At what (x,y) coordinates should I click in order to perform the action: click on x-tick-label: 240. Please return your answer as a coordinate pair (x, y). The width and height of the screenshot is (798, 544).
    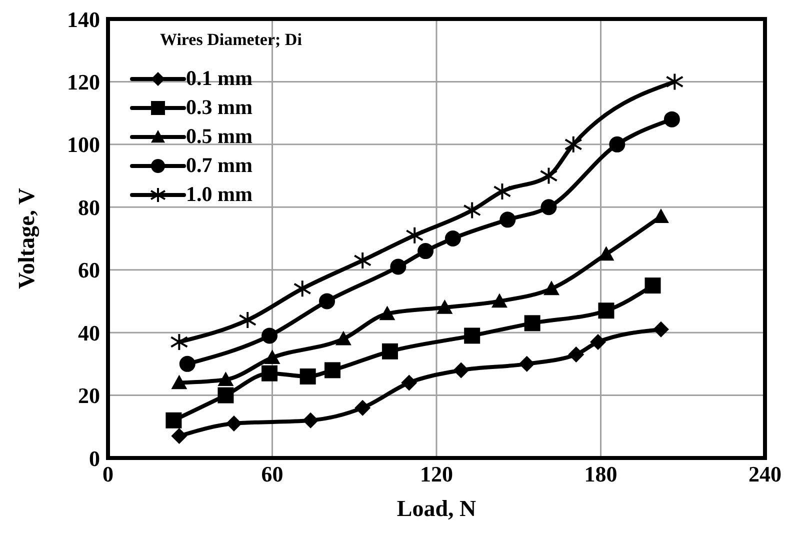
    Looking at the image, I should click on (765, 474).